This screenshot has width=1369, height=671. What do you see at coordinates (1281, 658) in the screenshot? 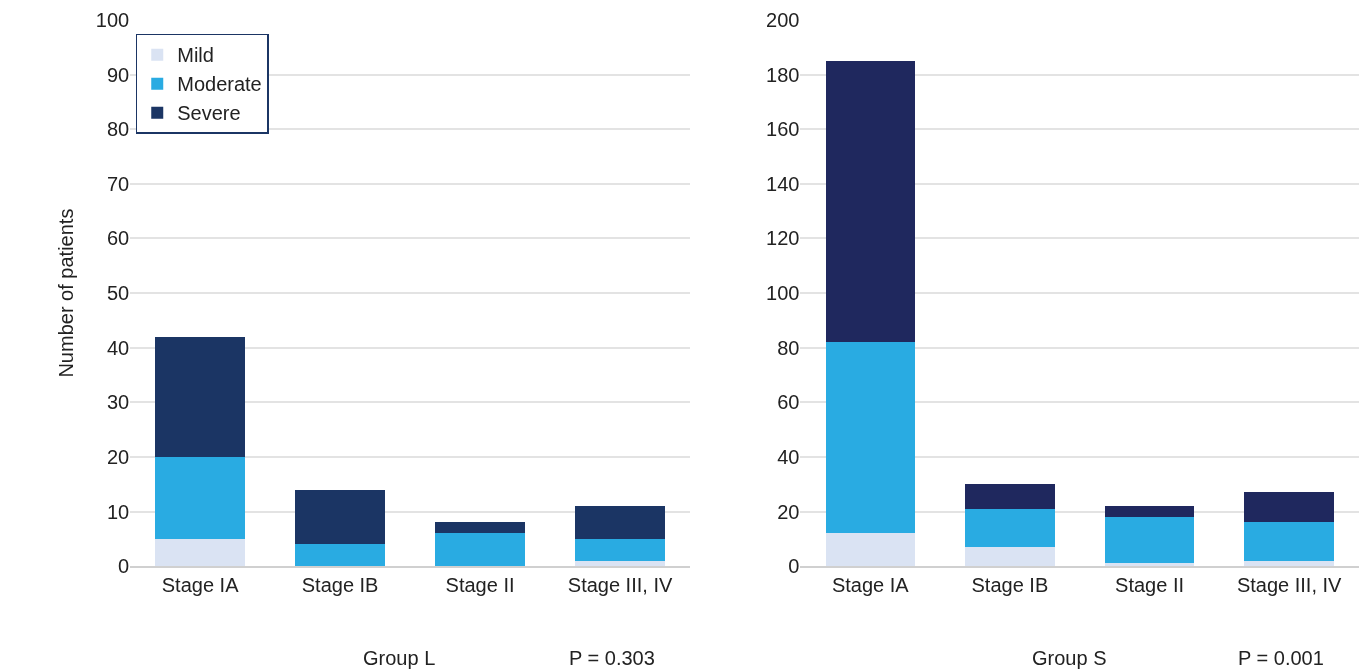
I see `text: P = 0.001` at bounding box center [1281, 658].